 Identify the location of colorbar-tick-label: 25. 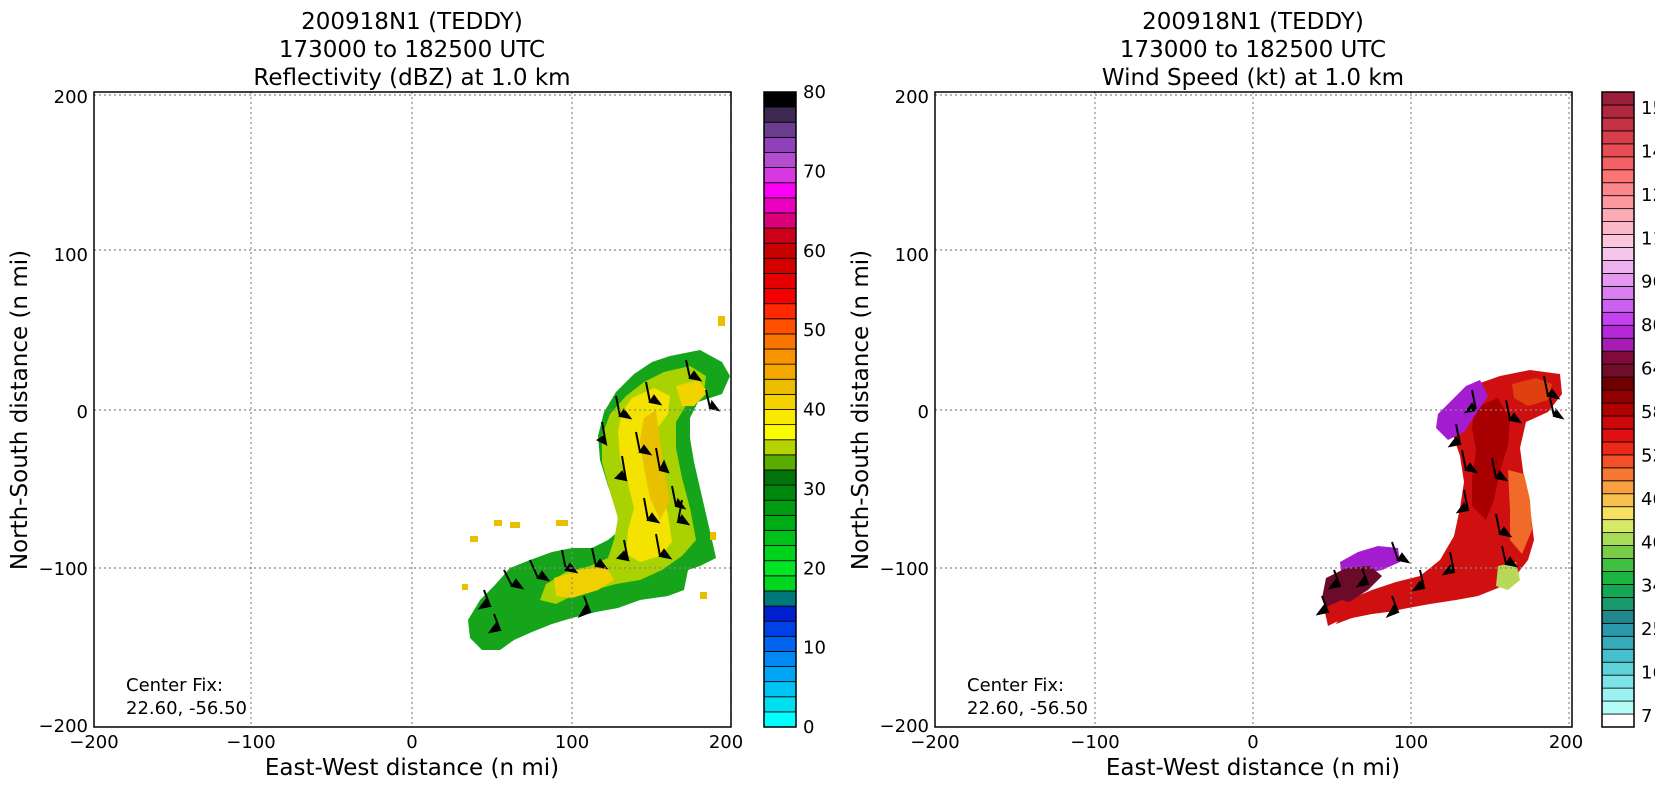
(1648, 629).